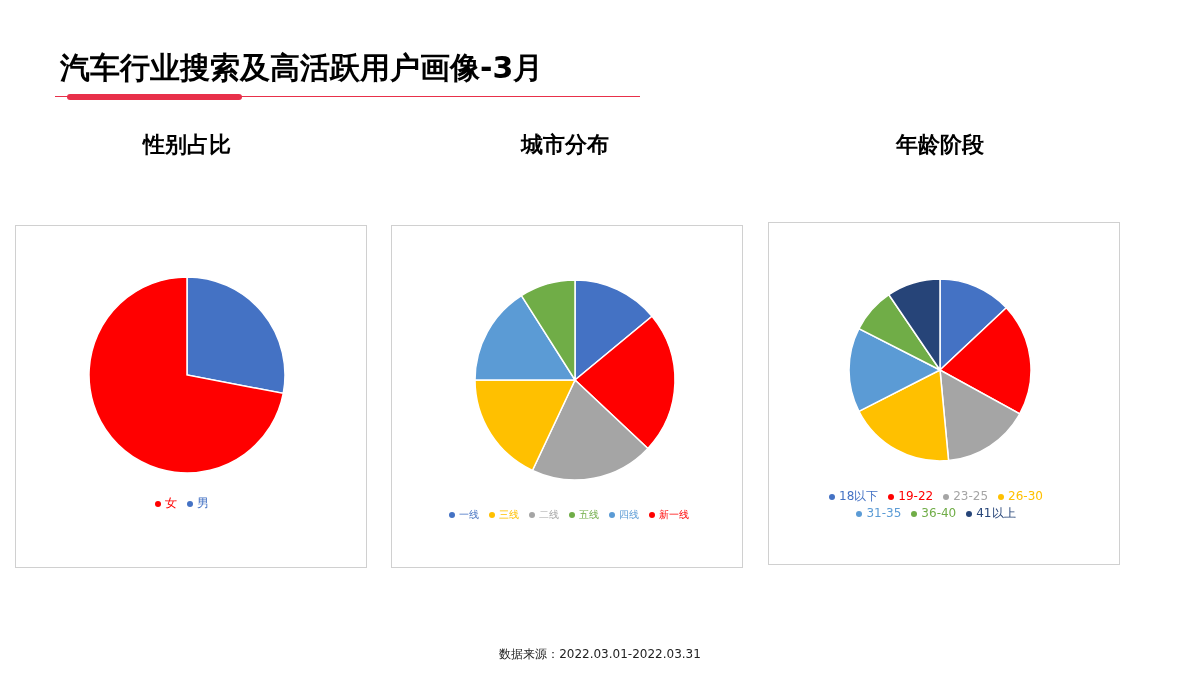  Describe the element at coordinates (509, 514) in the screenshot. I see `legend-label: 三线` at that location.